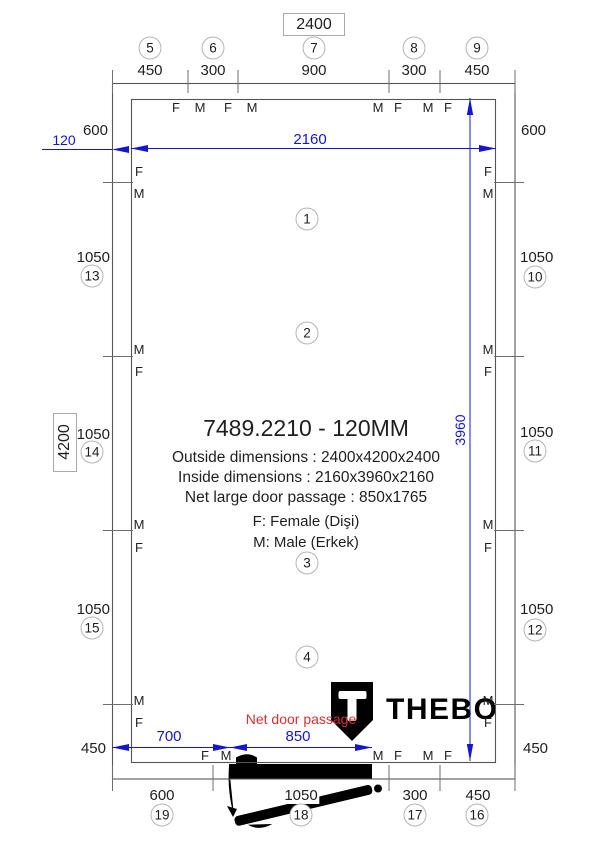 The height and width of the screenshot is (849, 600). What do you see at coordinates (93, 257) in the screenshot?
I see `left-dim-1050a: 1050` at bounding box center [93, 257].